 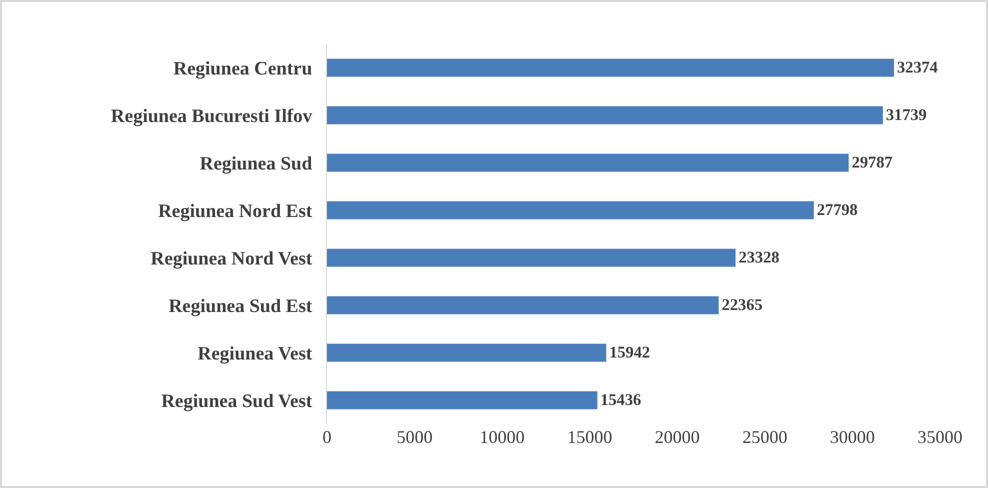 What do you see at coordinates (765, 437) in the screenshot?
I see `x-tick-label: 25000` at bounding box center [765, 437].